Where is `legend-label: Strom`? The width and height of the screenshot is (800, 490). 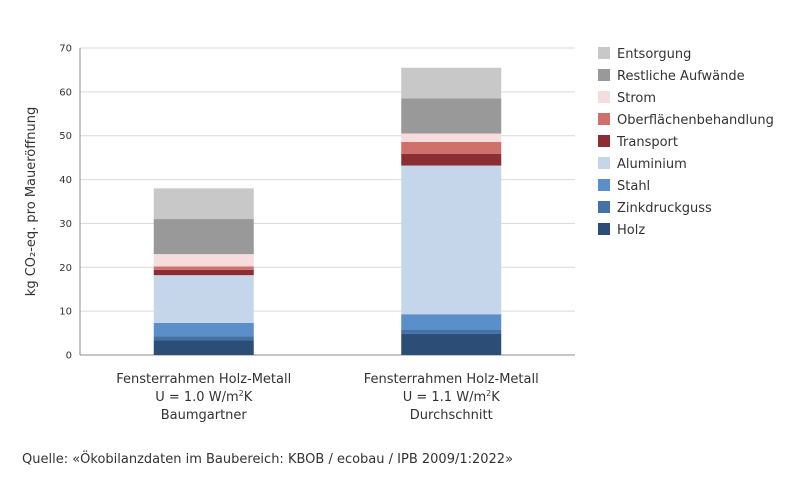 legend-label: Strom is located at coordinates (636, 98).